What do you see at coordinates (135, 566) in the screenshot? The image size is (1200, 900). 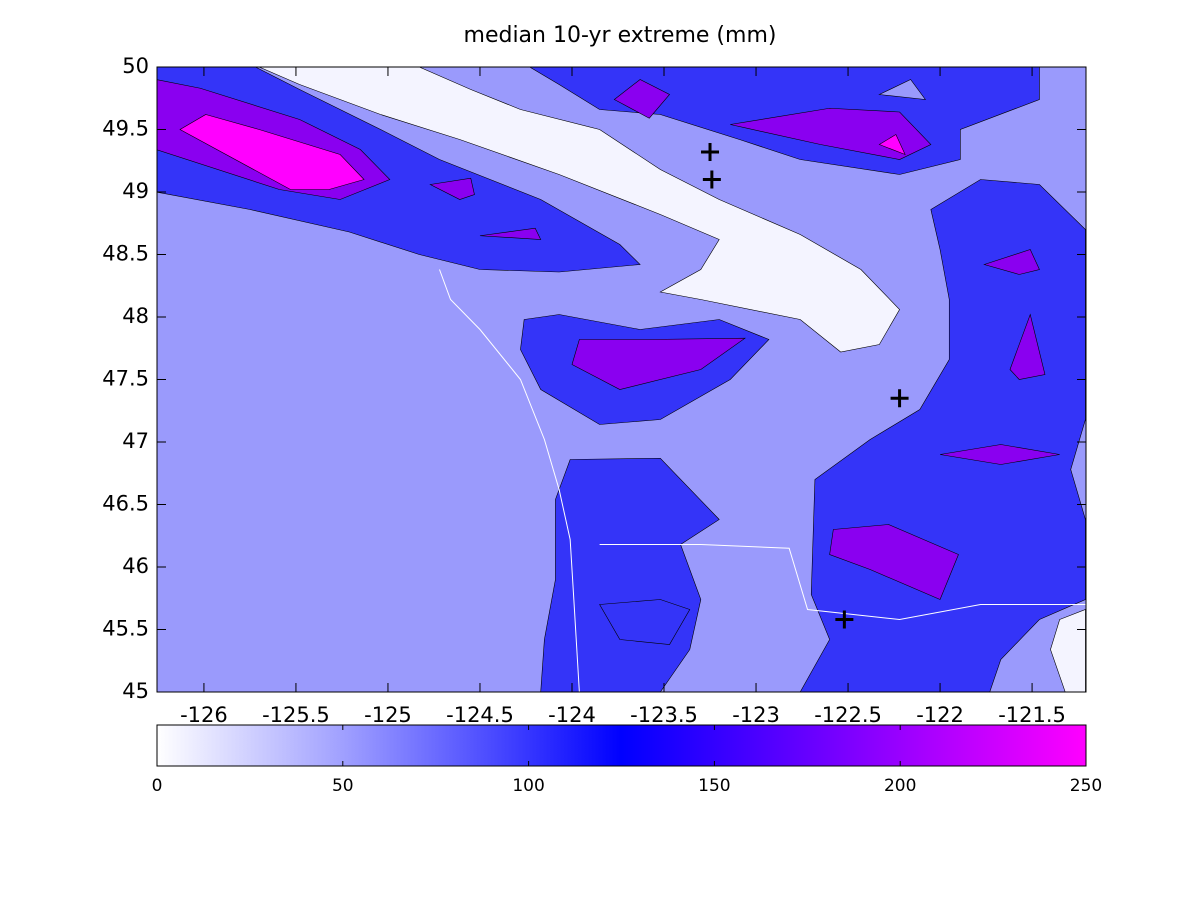 I see `y-tick-label: 46` at bounding box center [135, 566].